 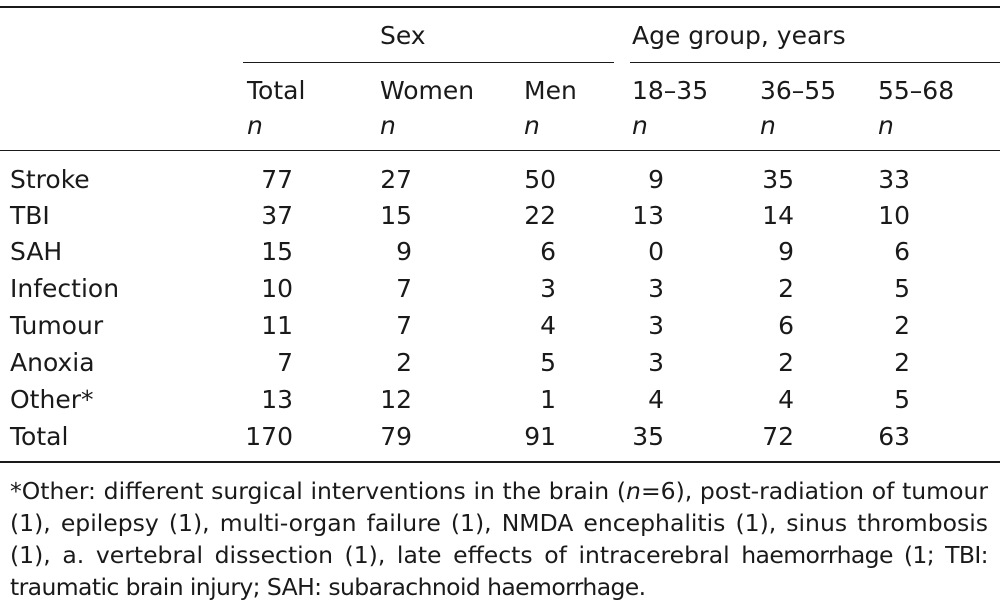 I want to click on cell-men: 50, so click(x=540, y=179).